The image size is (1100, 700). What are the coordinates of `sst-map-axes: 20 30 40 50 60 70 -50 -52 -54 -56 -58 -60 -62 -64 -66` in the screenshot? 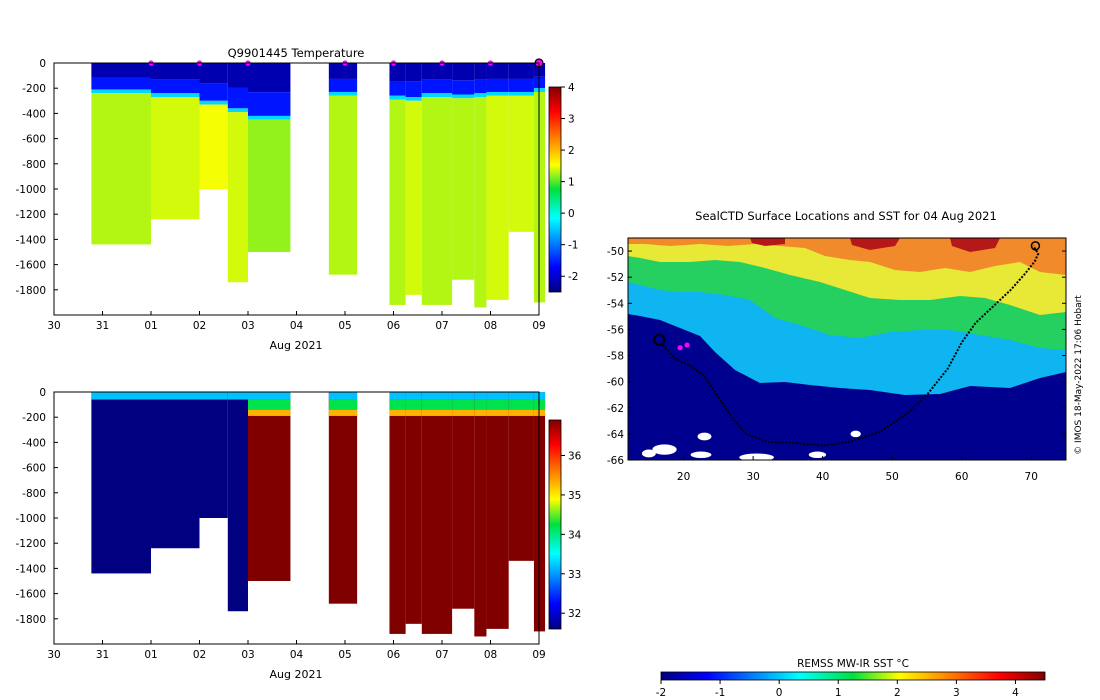 It's located at (836, 364).